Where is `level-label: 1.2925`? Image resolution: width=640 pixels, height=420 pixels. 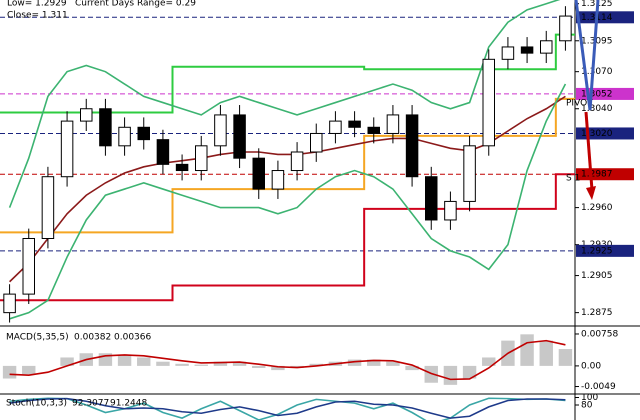
level-label: 1.2925 is located at coordinates (597, 251).